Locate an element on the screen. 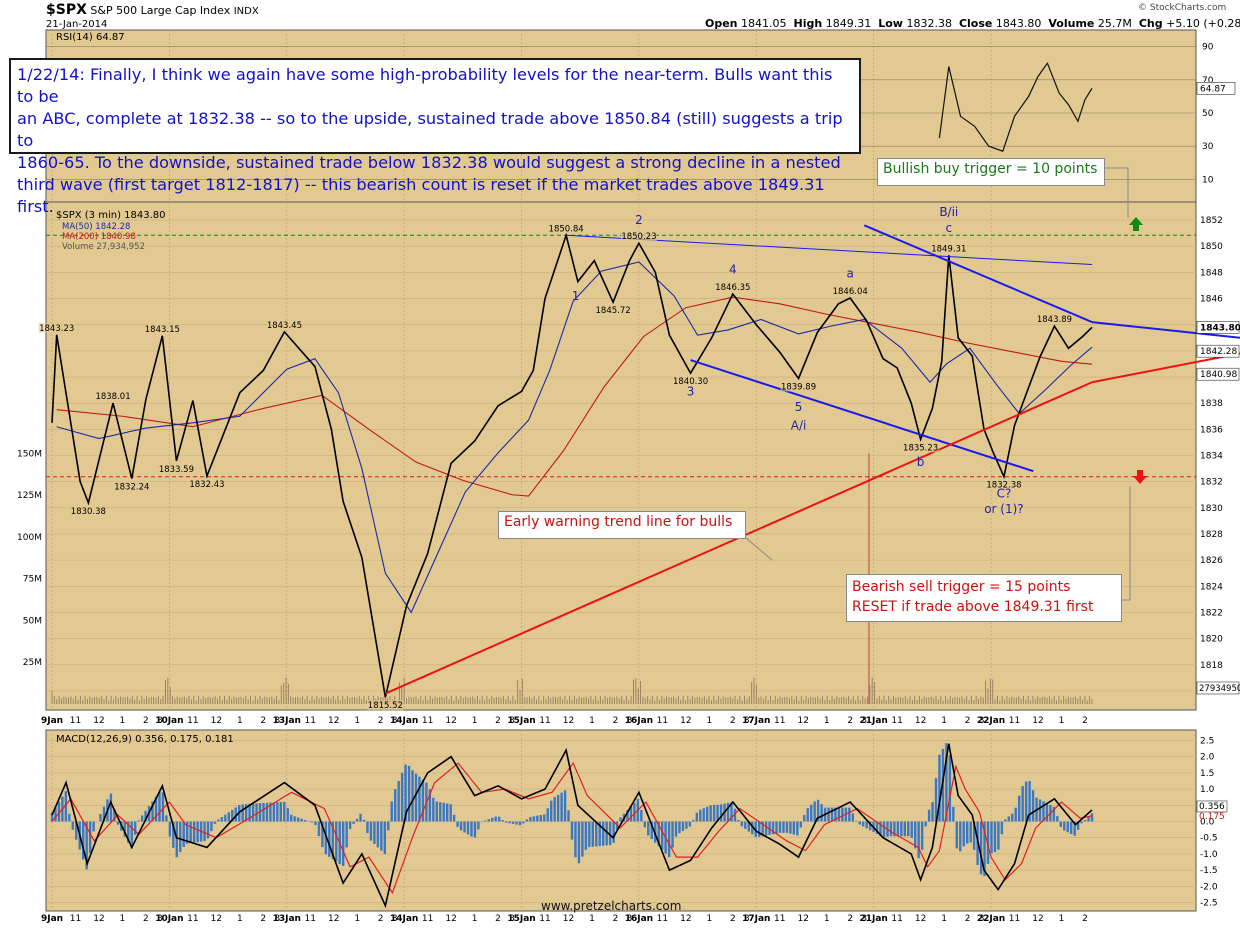 This screenshot has height=928, width=1240. x-label-top-1: 11 is located at coordinates (75, 721).